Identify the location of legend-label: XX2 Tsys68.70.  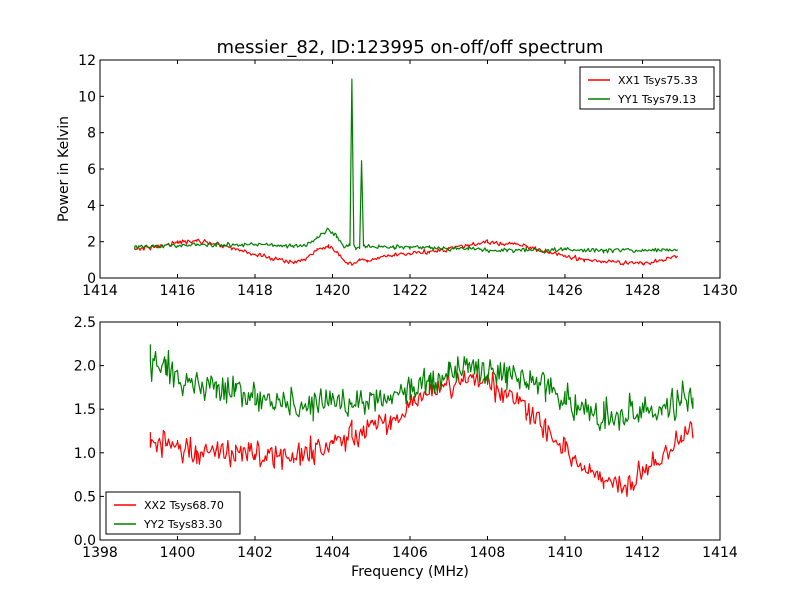
(184, 505).